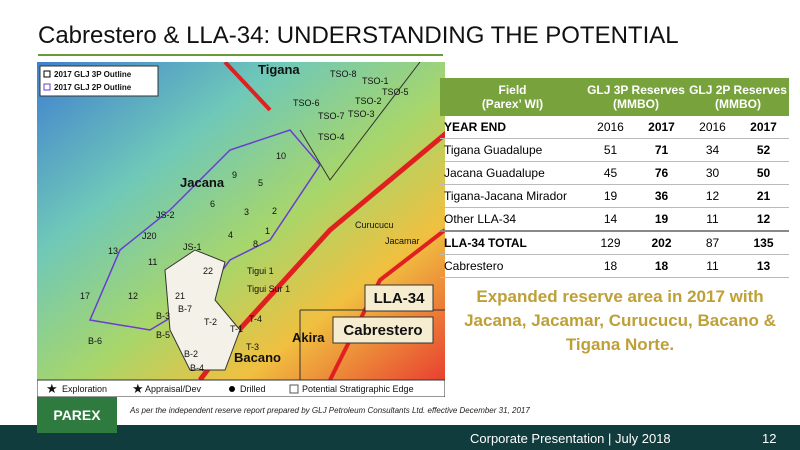 The image size is (800, 450). Describe the element at coordinates (99, 81) in the screenshot. I see `legend-box` at that location.